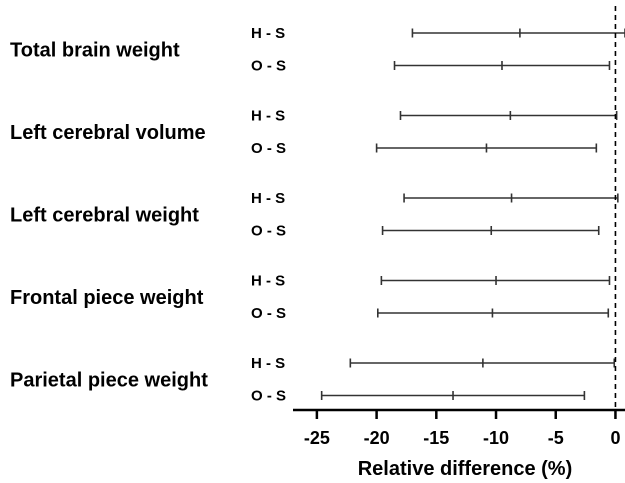 The image size is (625, 483). Describe the element at coordinates (496, 438) in the screenshot. I see `x-tick-label: -10` at that location.